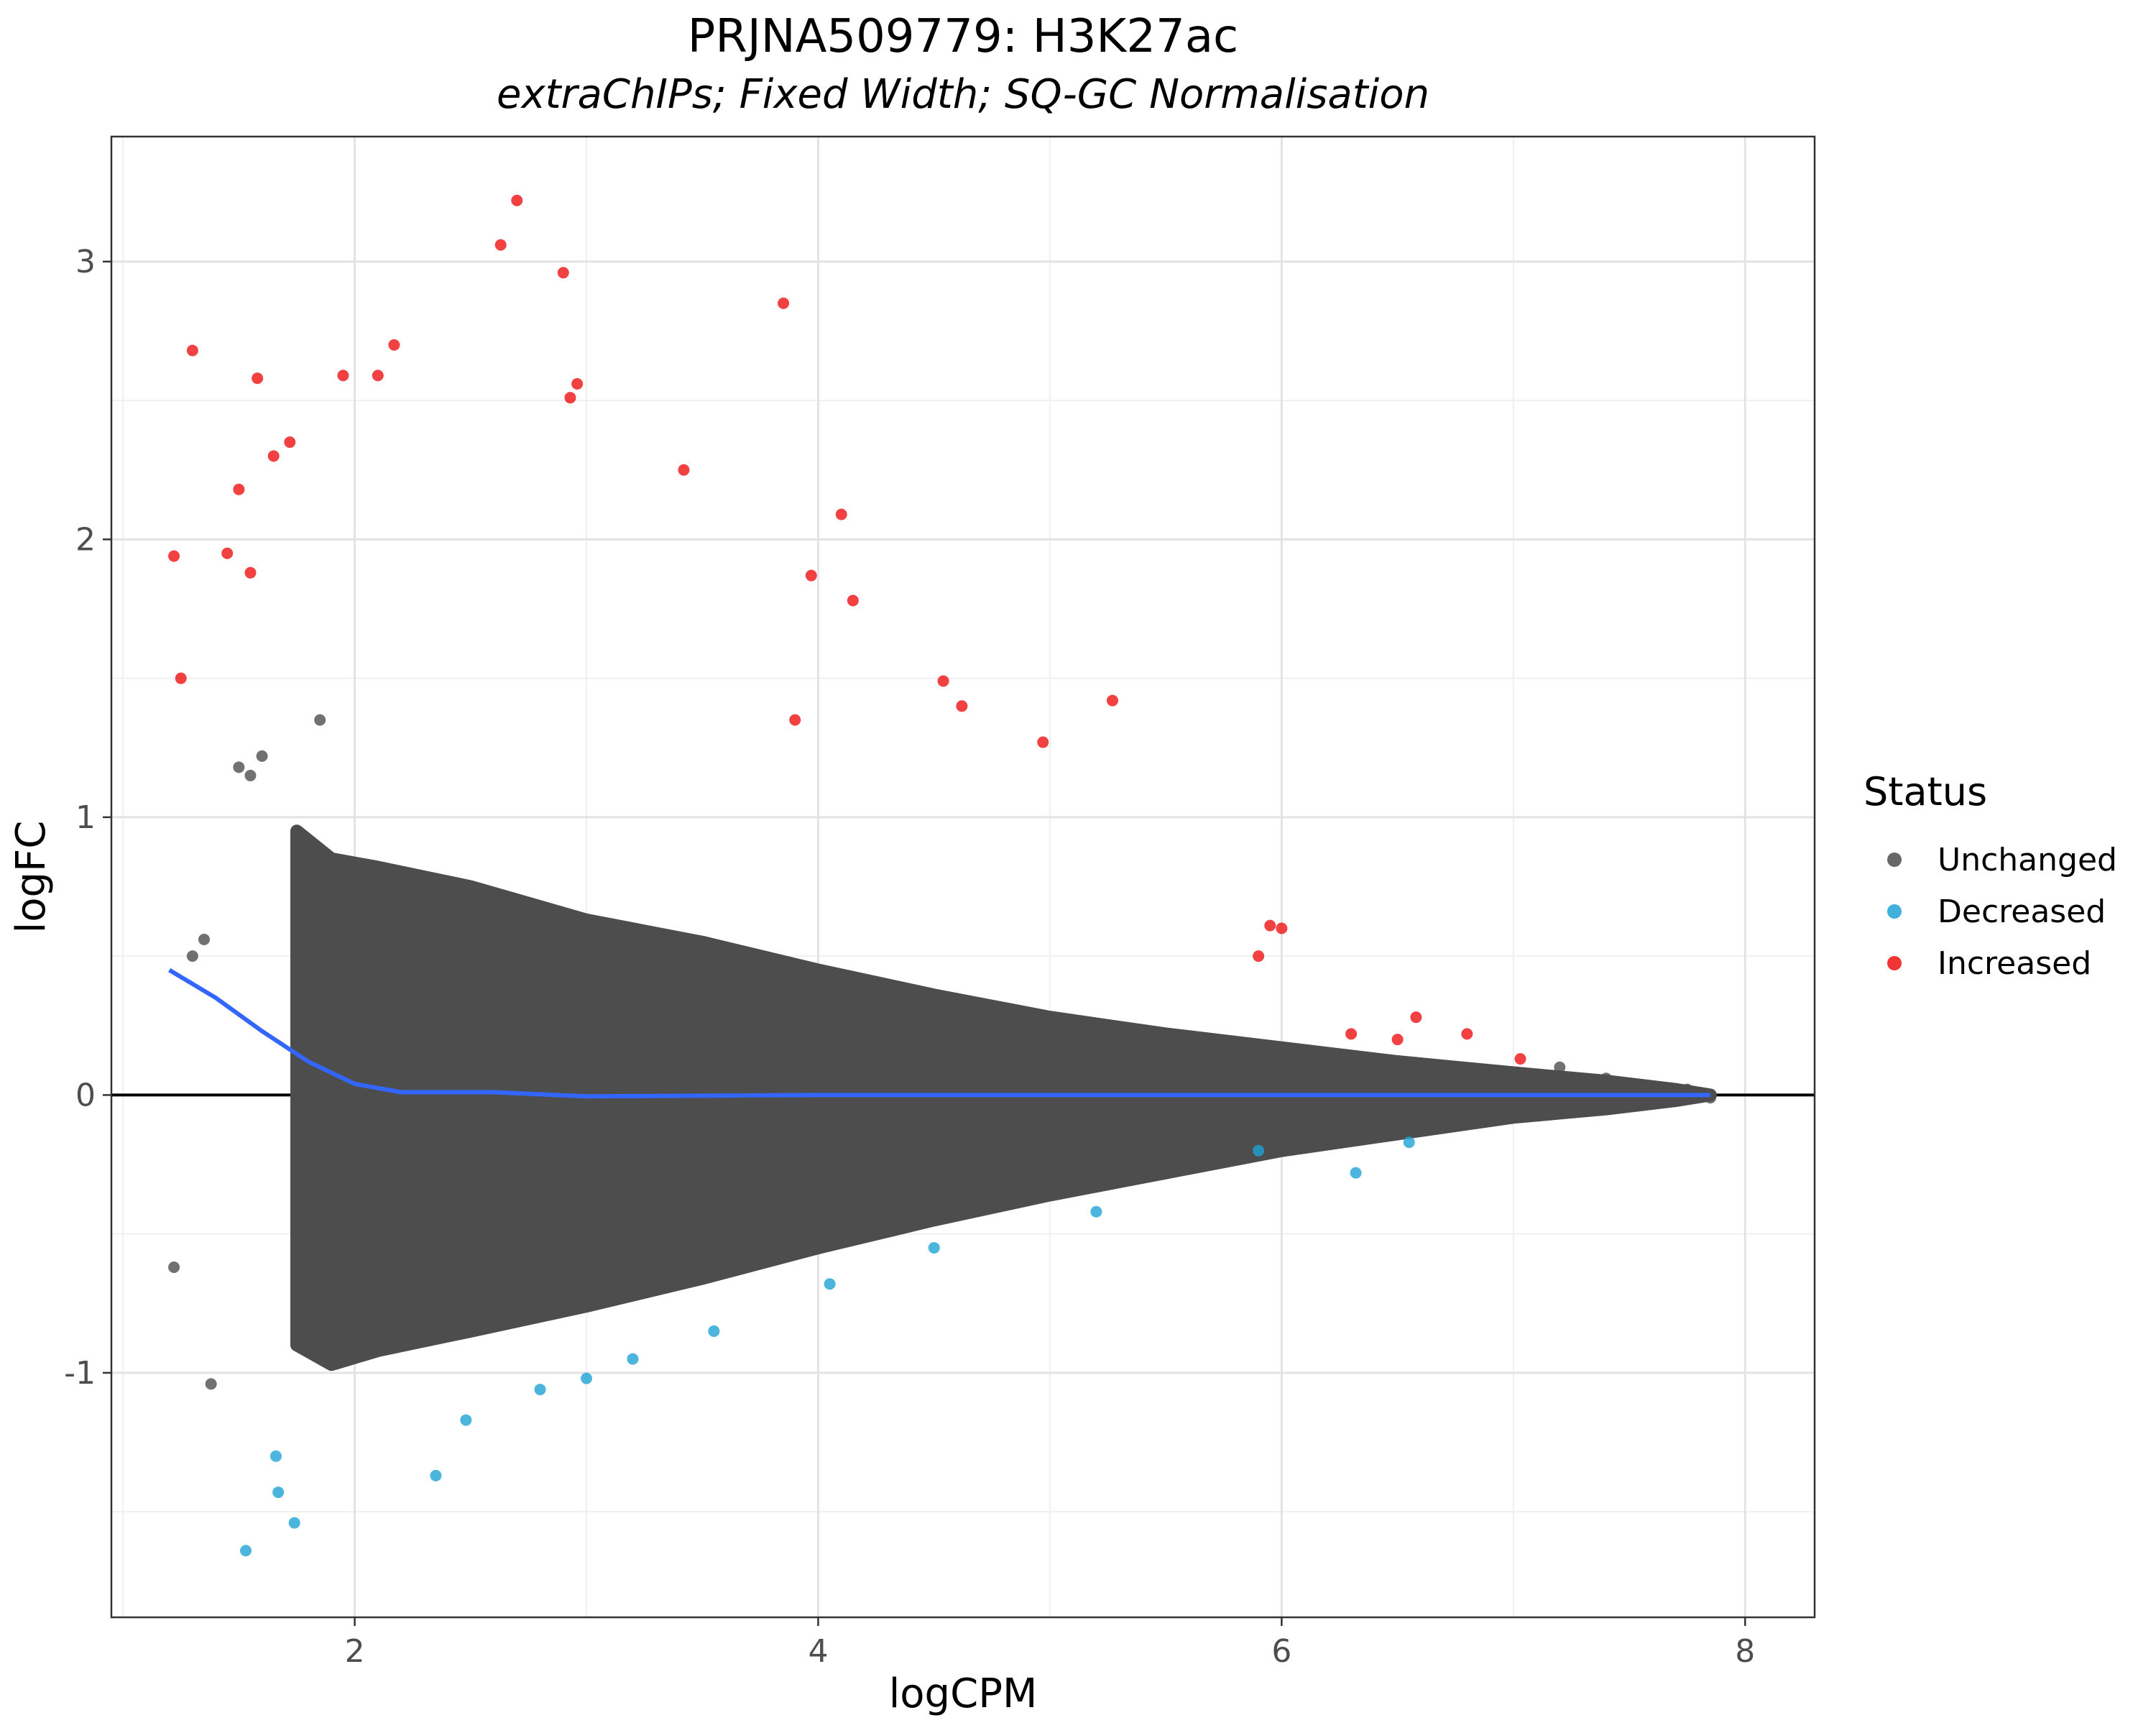 The image size is (2156, 1728). Describe the element at coordinates (2027, 860) in the screenshot. I see `legend-label-unchanged: Unchanged` at that location.